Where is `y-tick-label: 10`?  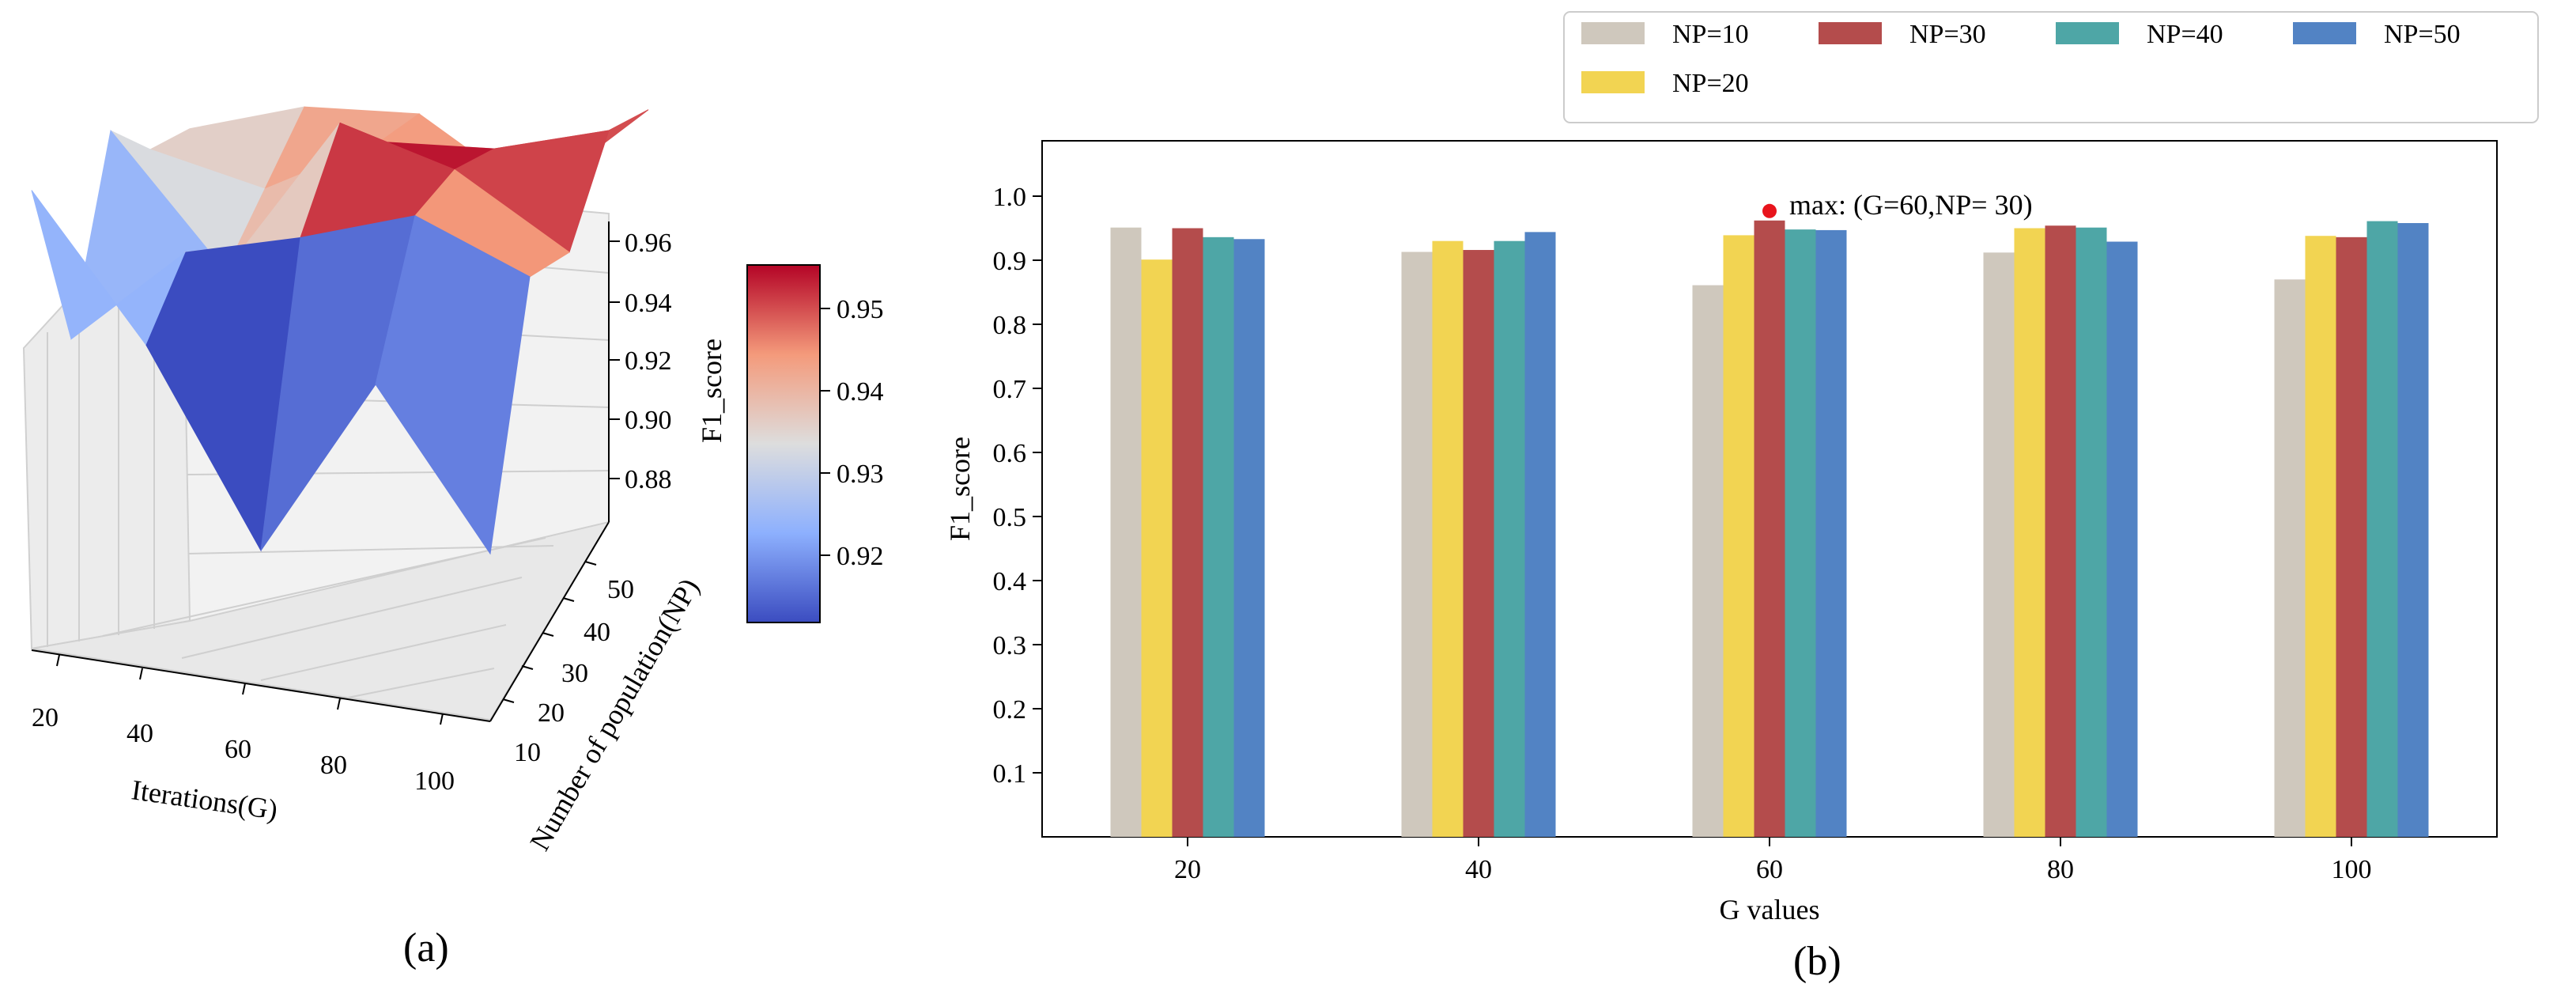 y-tick-label: 10 is located at coordinates (527, 752).